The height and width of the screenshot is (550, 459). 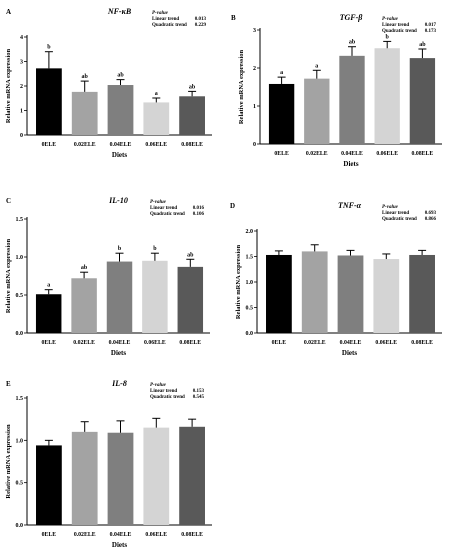 What do you see at coordinates (199, 214) in the screenshot?
I see `pvalue-row-value: 0.106` at bounding box center [199, 214].